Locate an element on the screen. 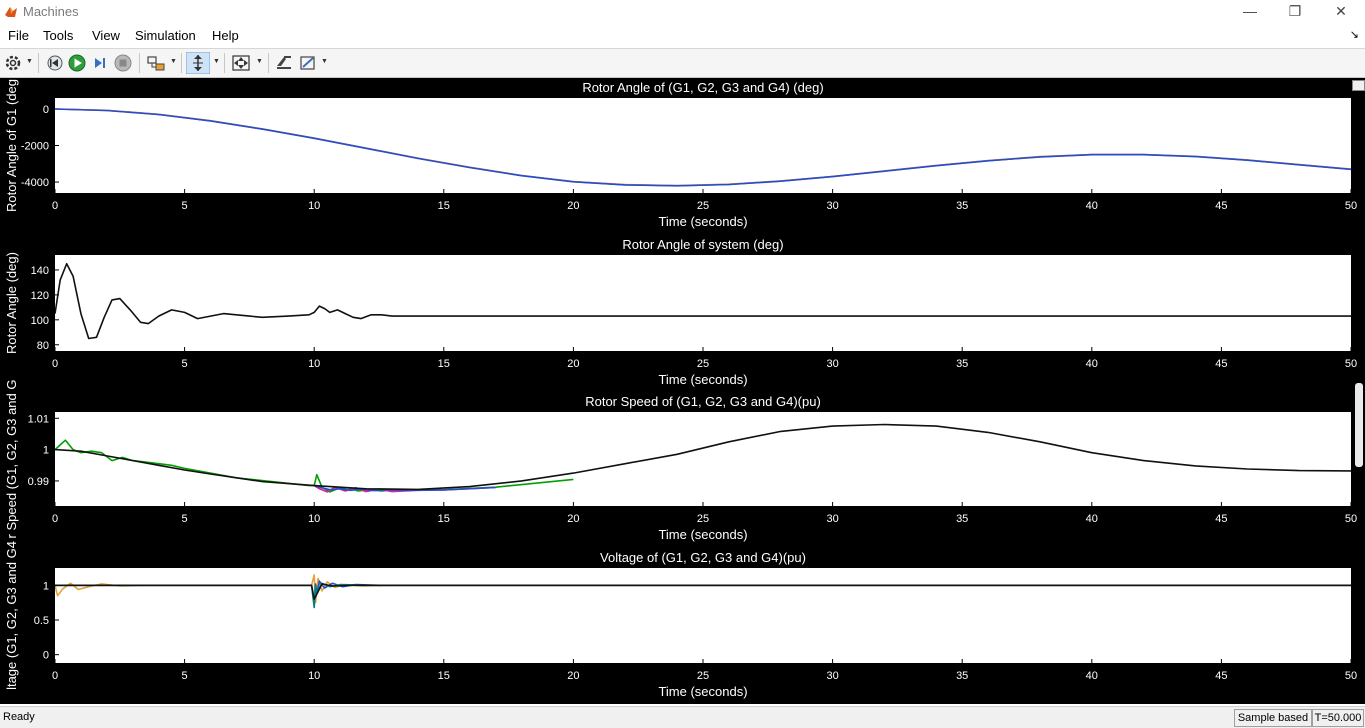 The width and height of the screenshot is (1365, 728). style-icon is located at coordinates (308, 63).